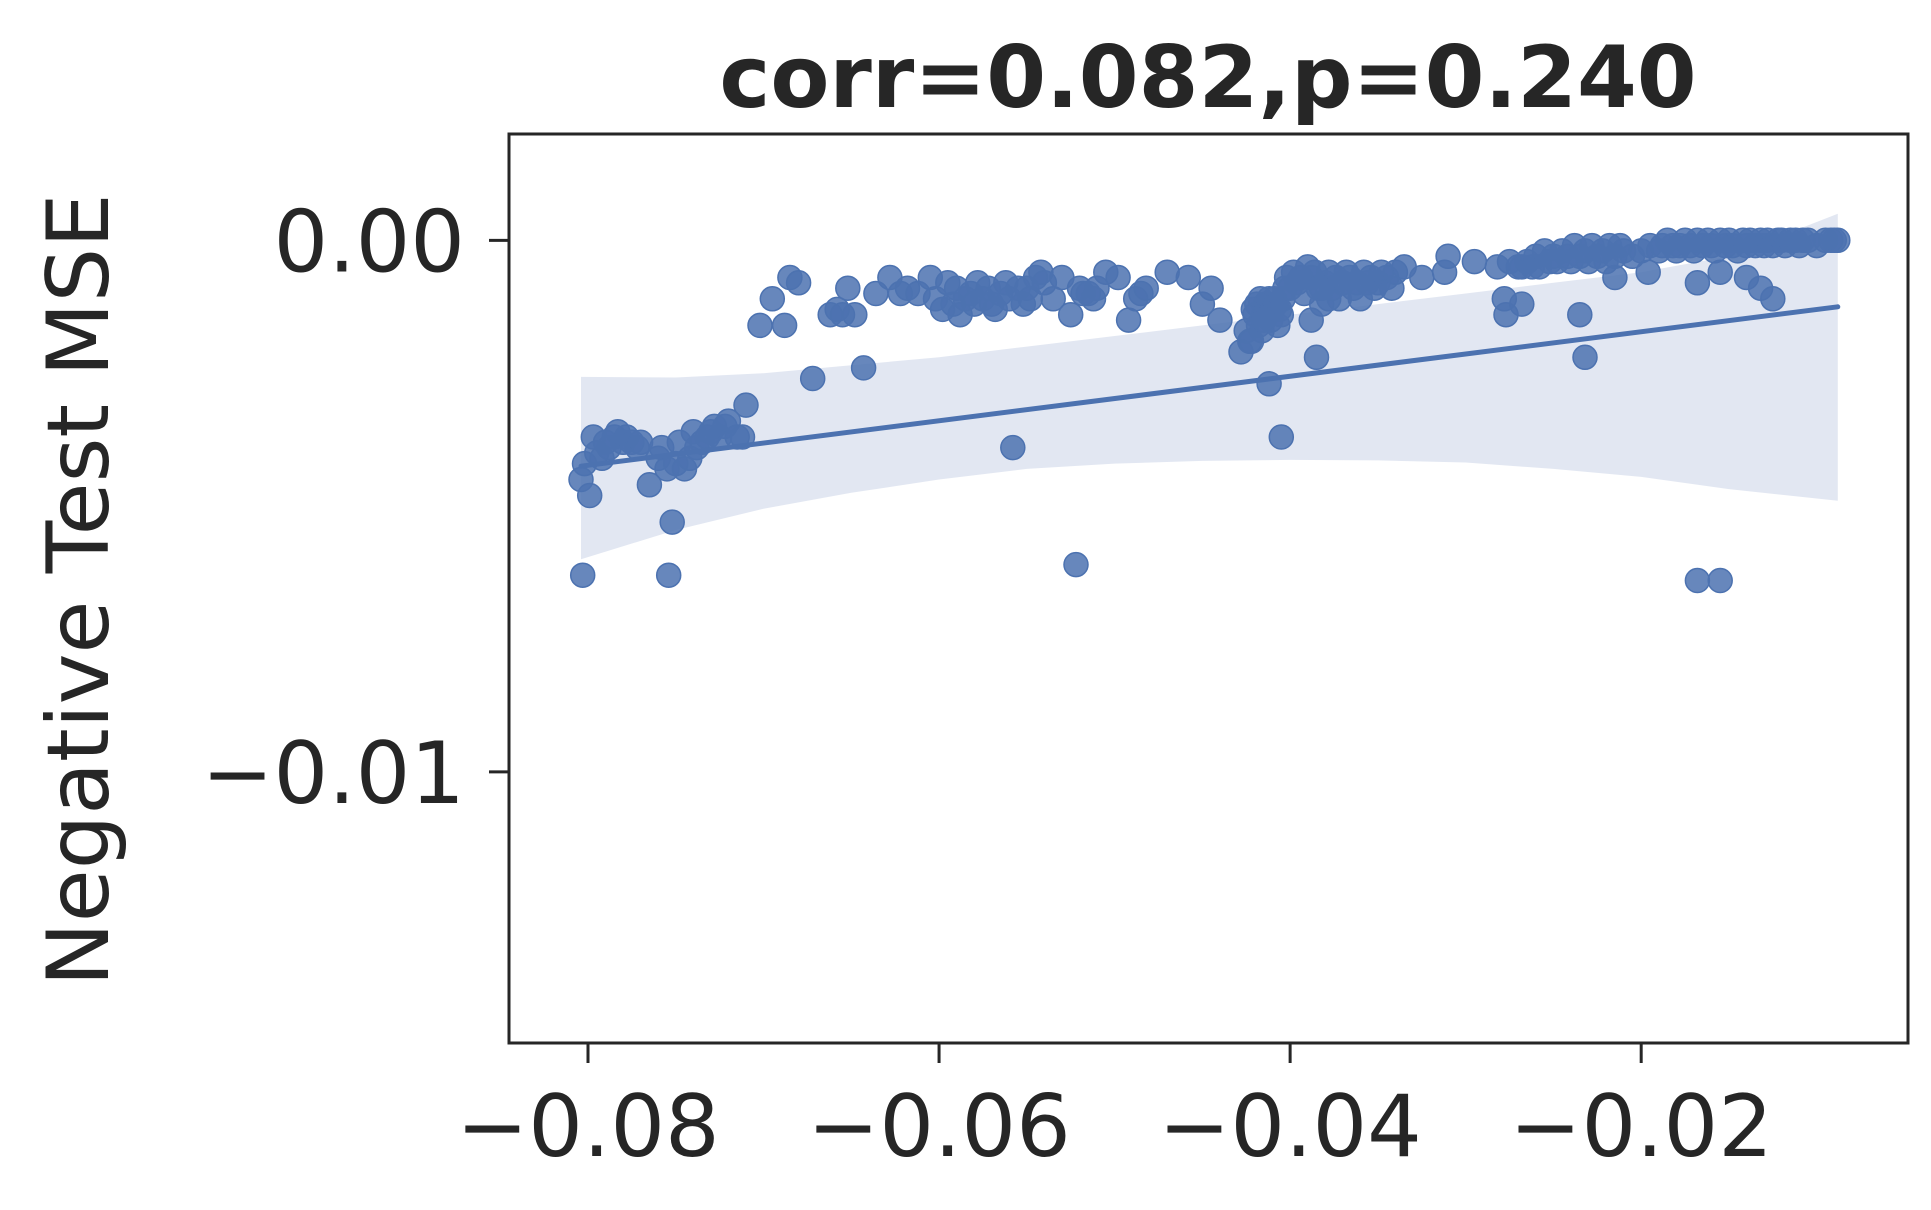  I want to click on x-tick-label: −0.08, so click(588, 1127).